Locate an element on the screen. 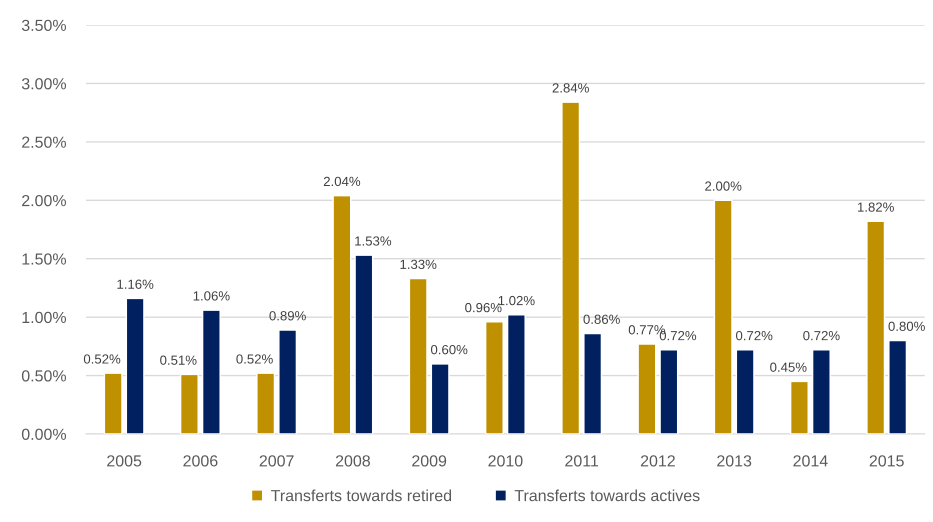 This screenshot has width=933, height=522. y-tick-label: 0.00% is located at coordinates (44, 434).